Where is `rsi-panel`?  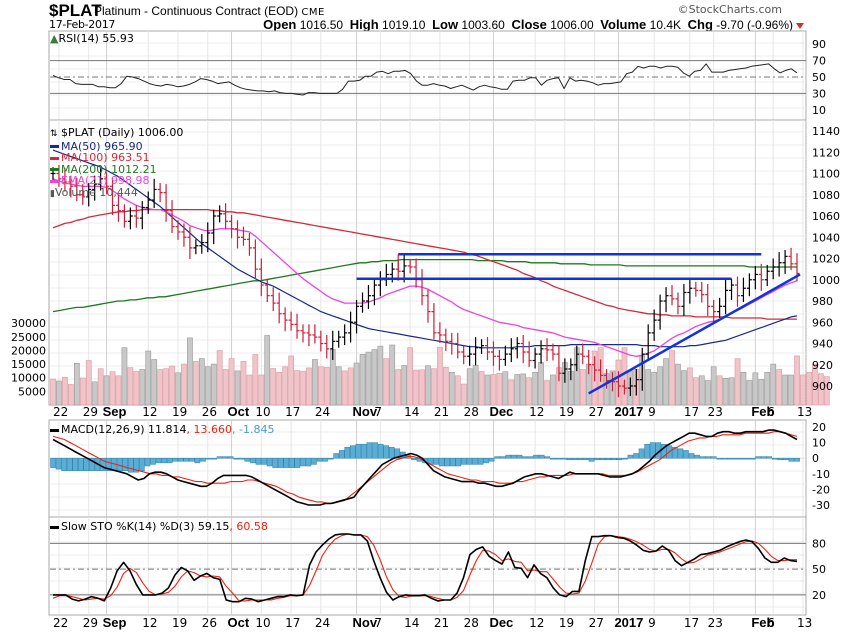
rsi-panel is located at coordinates (427, 75).